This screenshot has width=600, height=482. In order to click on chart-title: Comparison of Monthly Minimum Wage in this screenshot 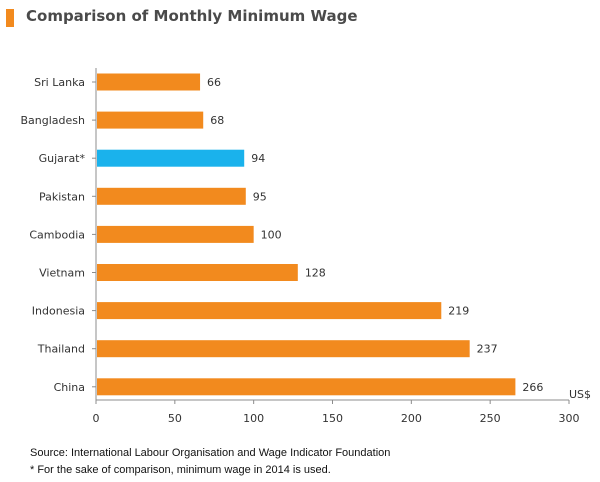, I will do `click(192, 16)`.